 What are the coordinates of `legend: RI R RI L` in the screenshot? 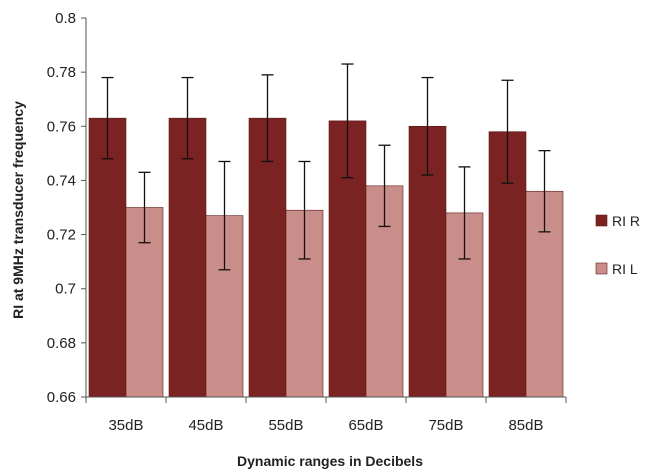 It's located at (617, 245).